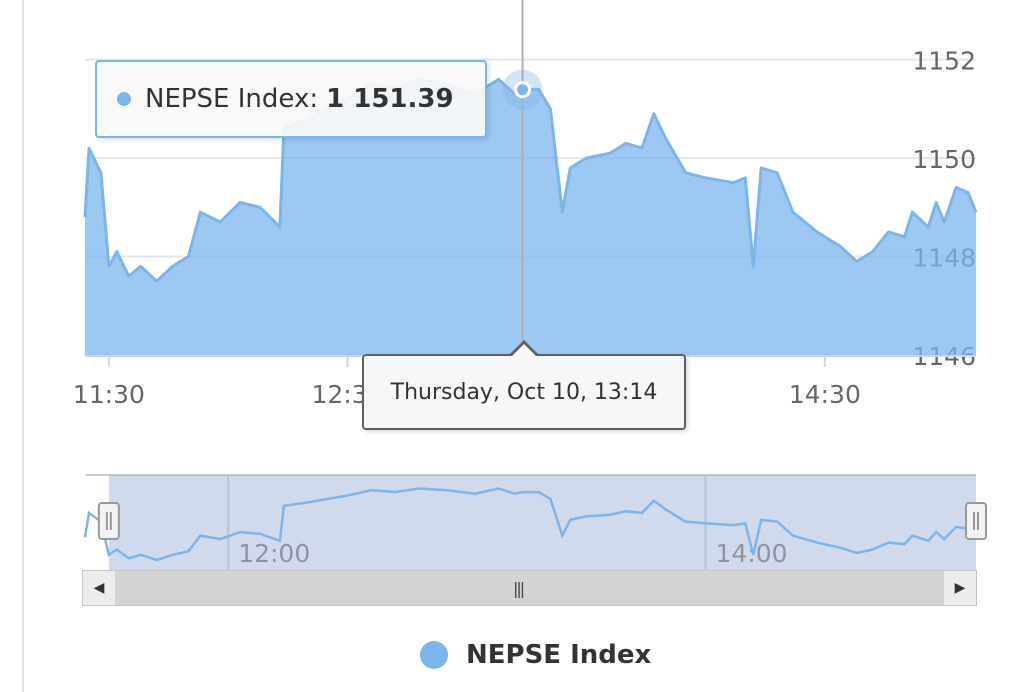  What do you see at coordinates (944, 61) in the screenshot?
I see `y-tick-label: 1152` at bounding box center [944, 61].